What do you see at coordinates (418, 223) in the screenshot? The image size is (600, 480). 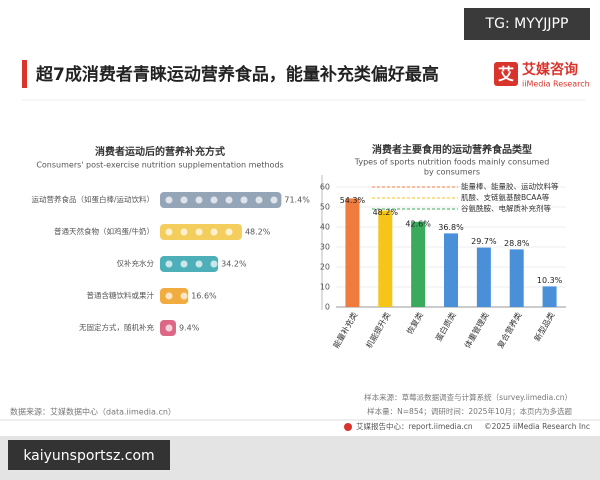 I see `value-label: 42.6%` at bounding box center [418, 223].